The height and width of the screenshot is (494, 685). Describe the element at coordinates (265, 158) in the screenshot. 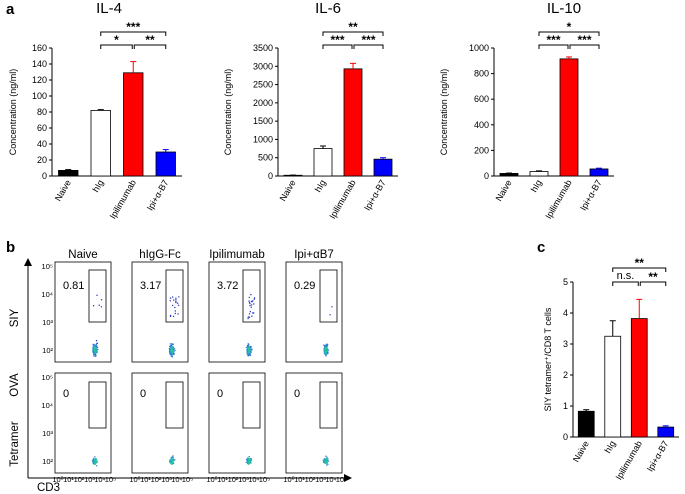

I see `y-tick-label: 500` at that location.